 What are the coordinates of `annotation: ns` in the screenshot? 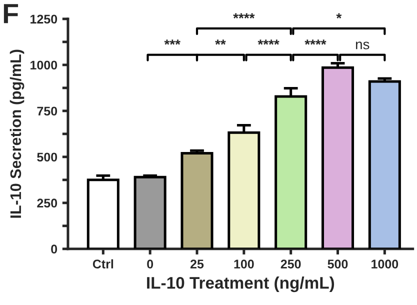 It's located at (363, 46).